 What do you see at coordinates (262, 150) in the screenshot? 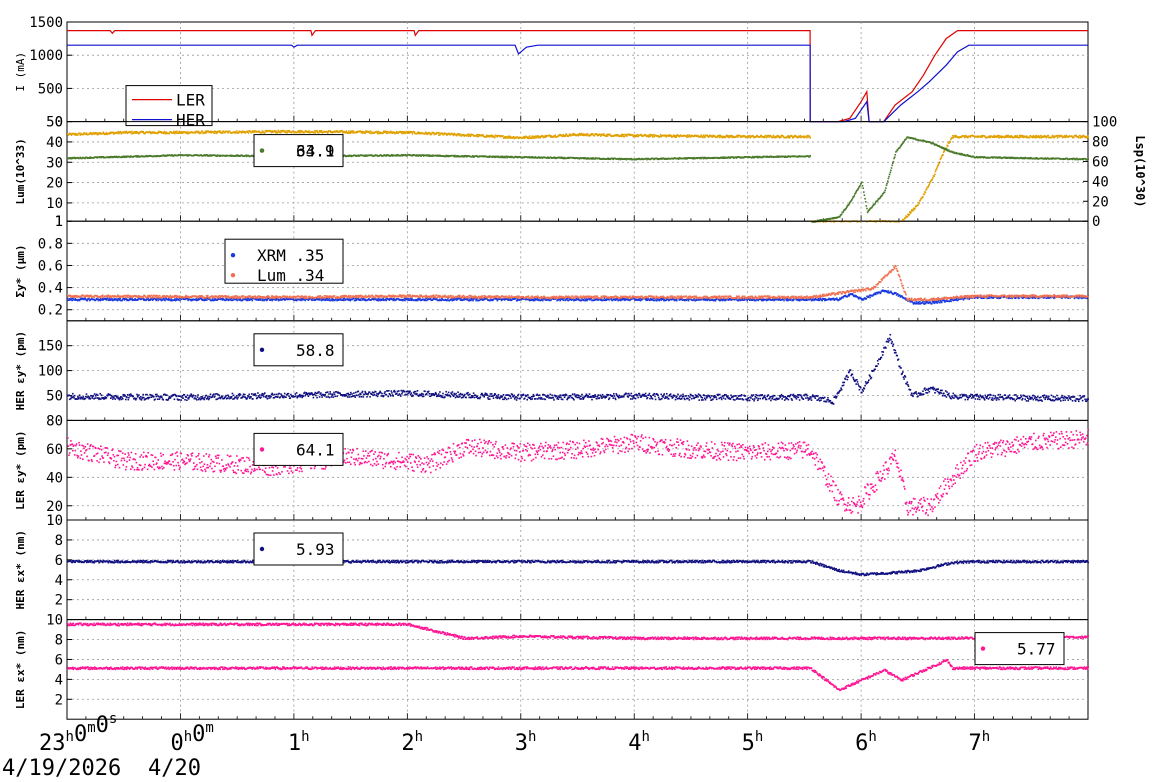
I see `legend-swatch` at bounding box center [262, 150].